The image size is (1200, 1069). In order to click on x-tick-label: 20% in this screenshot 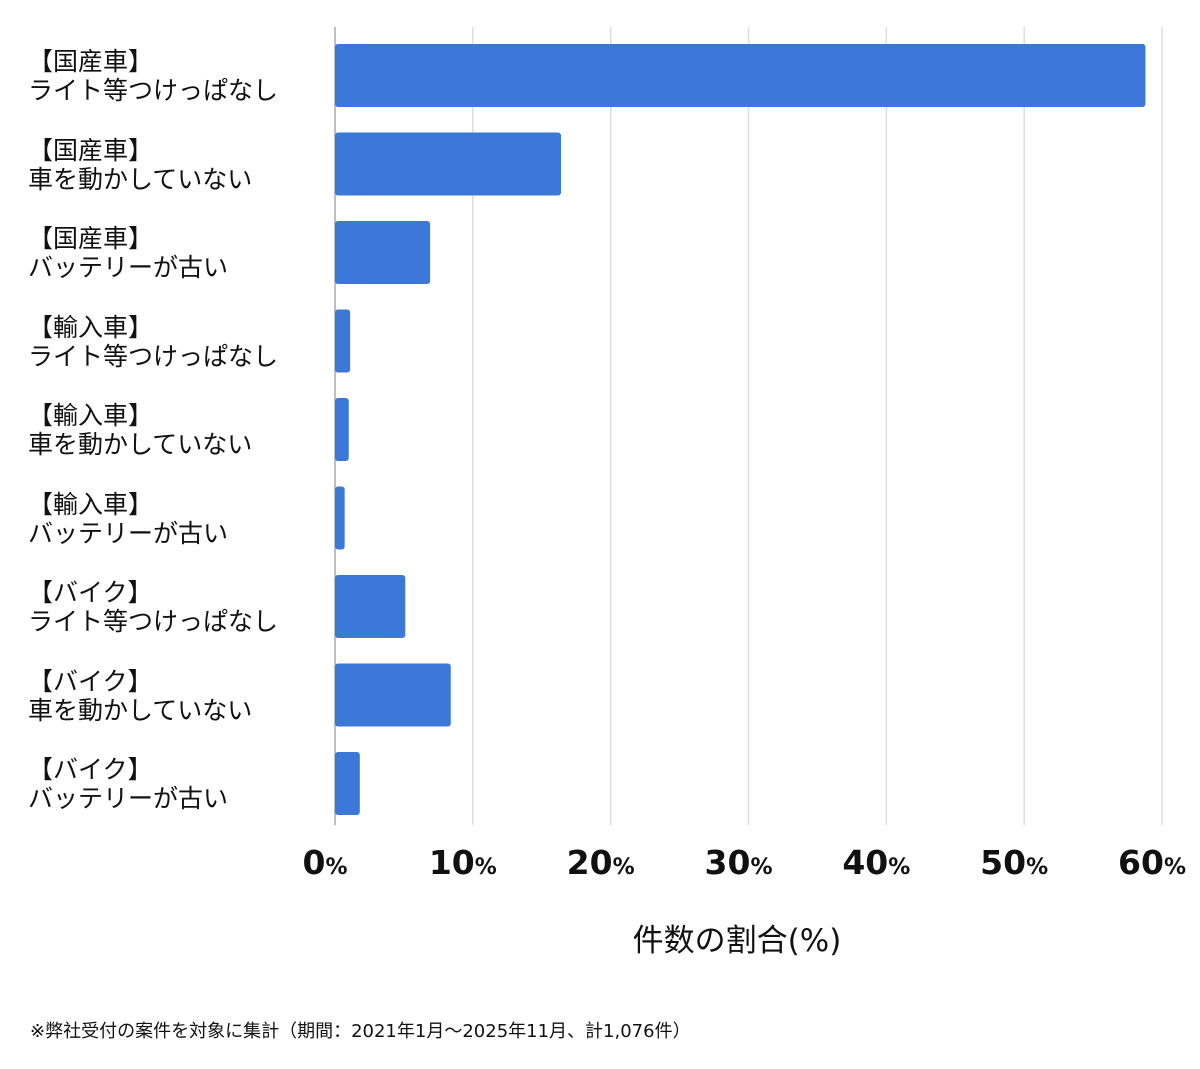, I will do `click(600, 862)`.